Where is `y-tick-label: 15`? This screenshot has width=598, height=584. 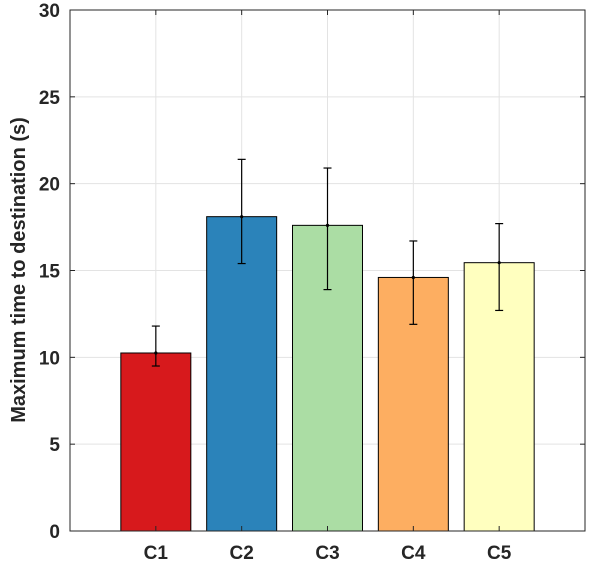 y-tick-label: 15 is located at coordinates (50, 272).